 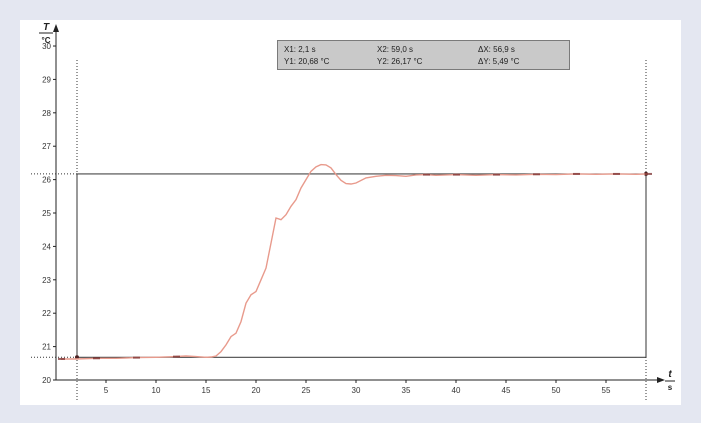 I want to click on y-tick-label: 29, so click(x=46, y=79).